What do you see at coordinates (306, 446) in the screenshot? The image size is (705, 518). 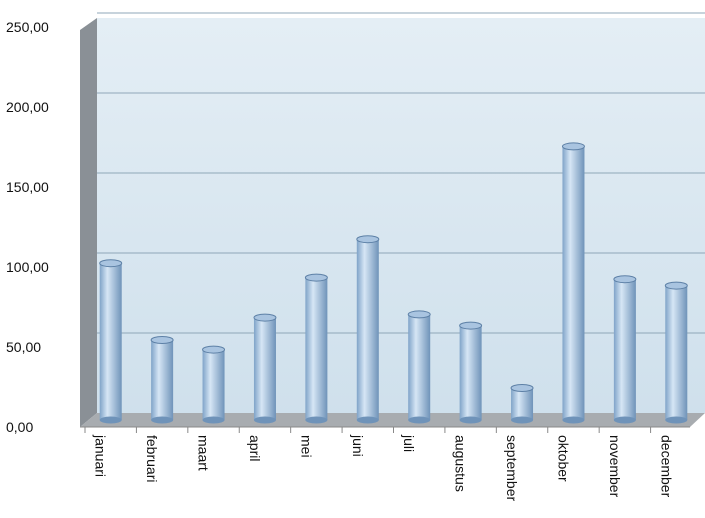 I see `x-tick-label: mei` at bounding box center [306, 446].